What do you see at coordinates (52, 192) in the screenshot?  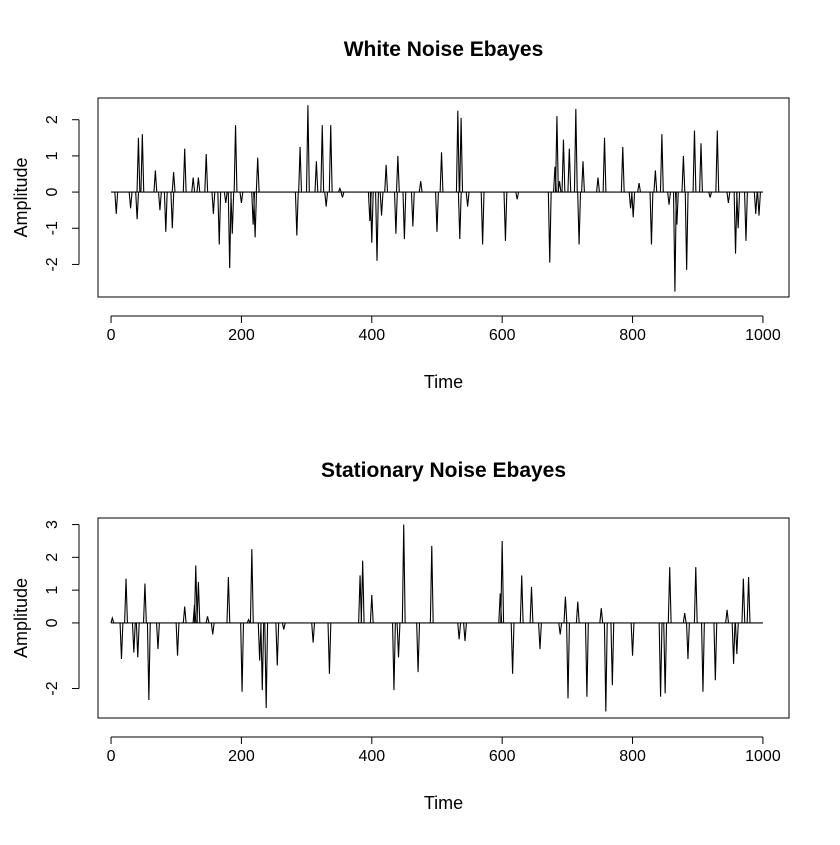 I see `y-tick-label: 0` at bounding box center [52, 192].